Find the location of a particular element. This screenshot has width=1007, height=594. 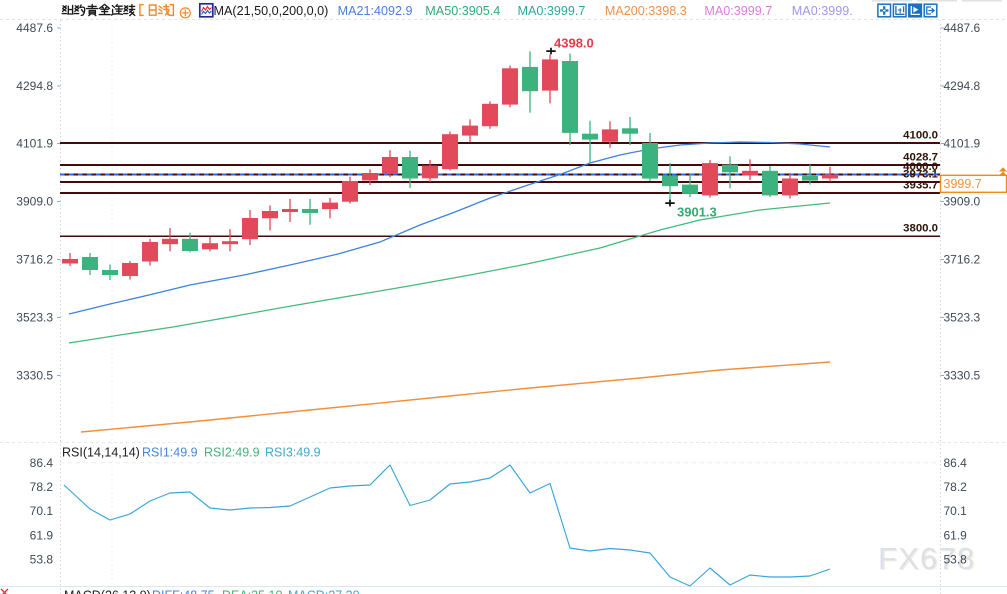

svg-text: RSI3:49.9 is located at coordinates (293, 453).